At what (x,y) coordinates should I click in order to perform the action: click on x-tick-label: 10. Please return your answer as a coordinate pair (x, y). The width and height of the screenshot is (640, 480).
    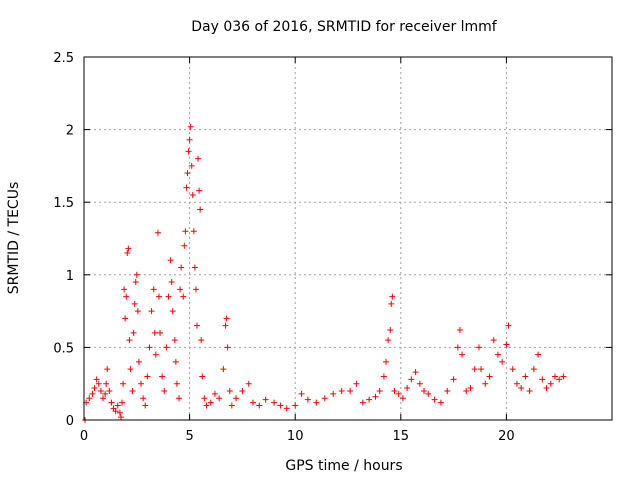
    Looking at the image, I should click on (295, 436).